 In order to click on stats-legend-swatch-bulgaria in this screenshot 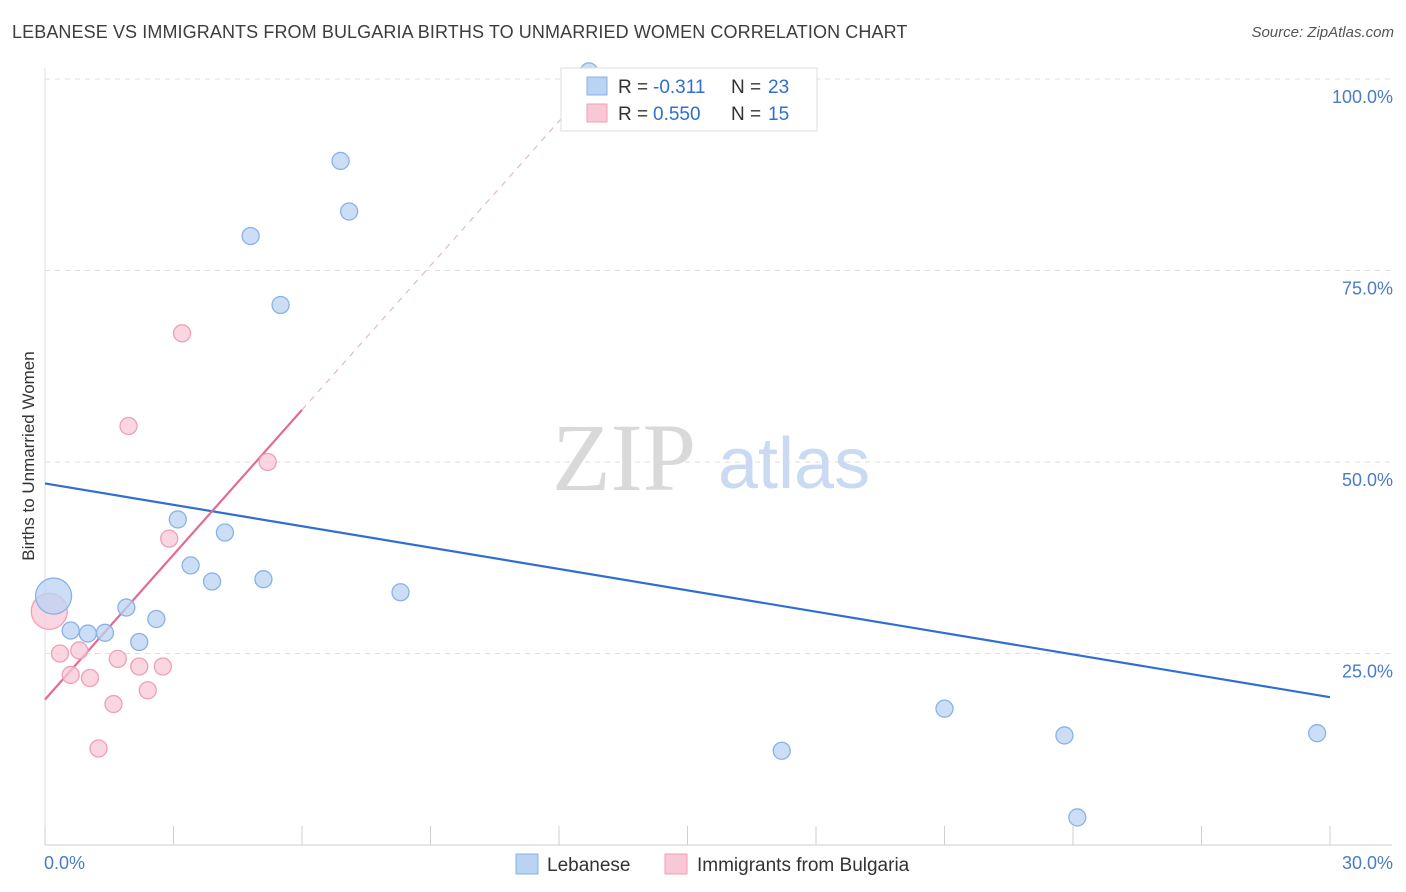, I will do `click(597, 113)`.